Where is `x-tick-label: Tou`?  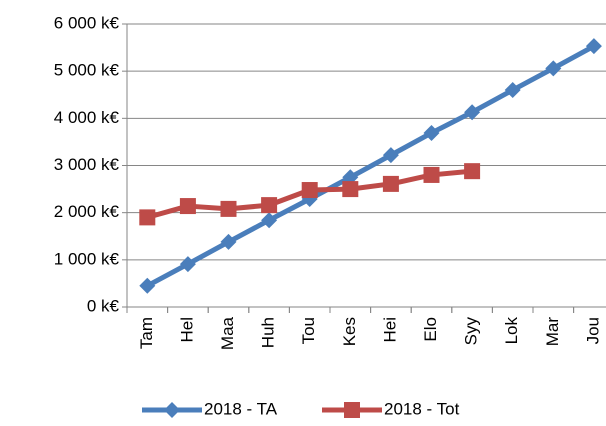 x-tick-label: Tou is located at coordinates (308, 330).